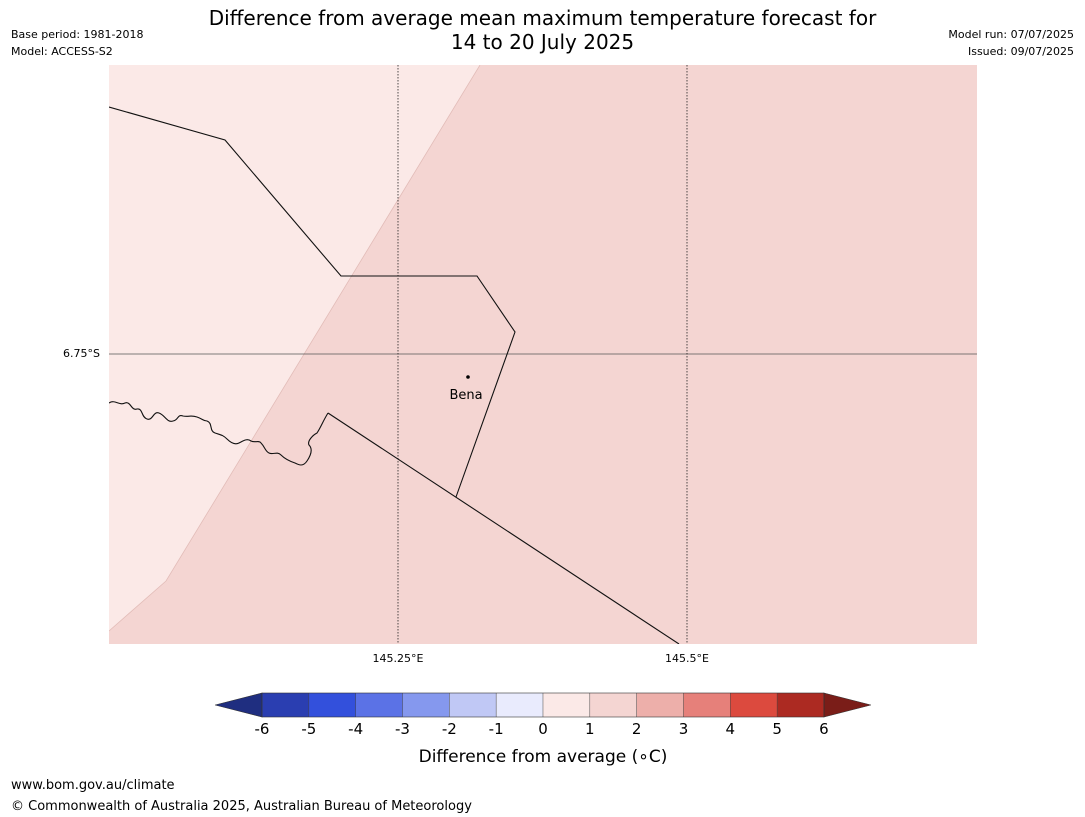  I want to click on longitude-label-145-25: 145.25°E, so click(398, 658).